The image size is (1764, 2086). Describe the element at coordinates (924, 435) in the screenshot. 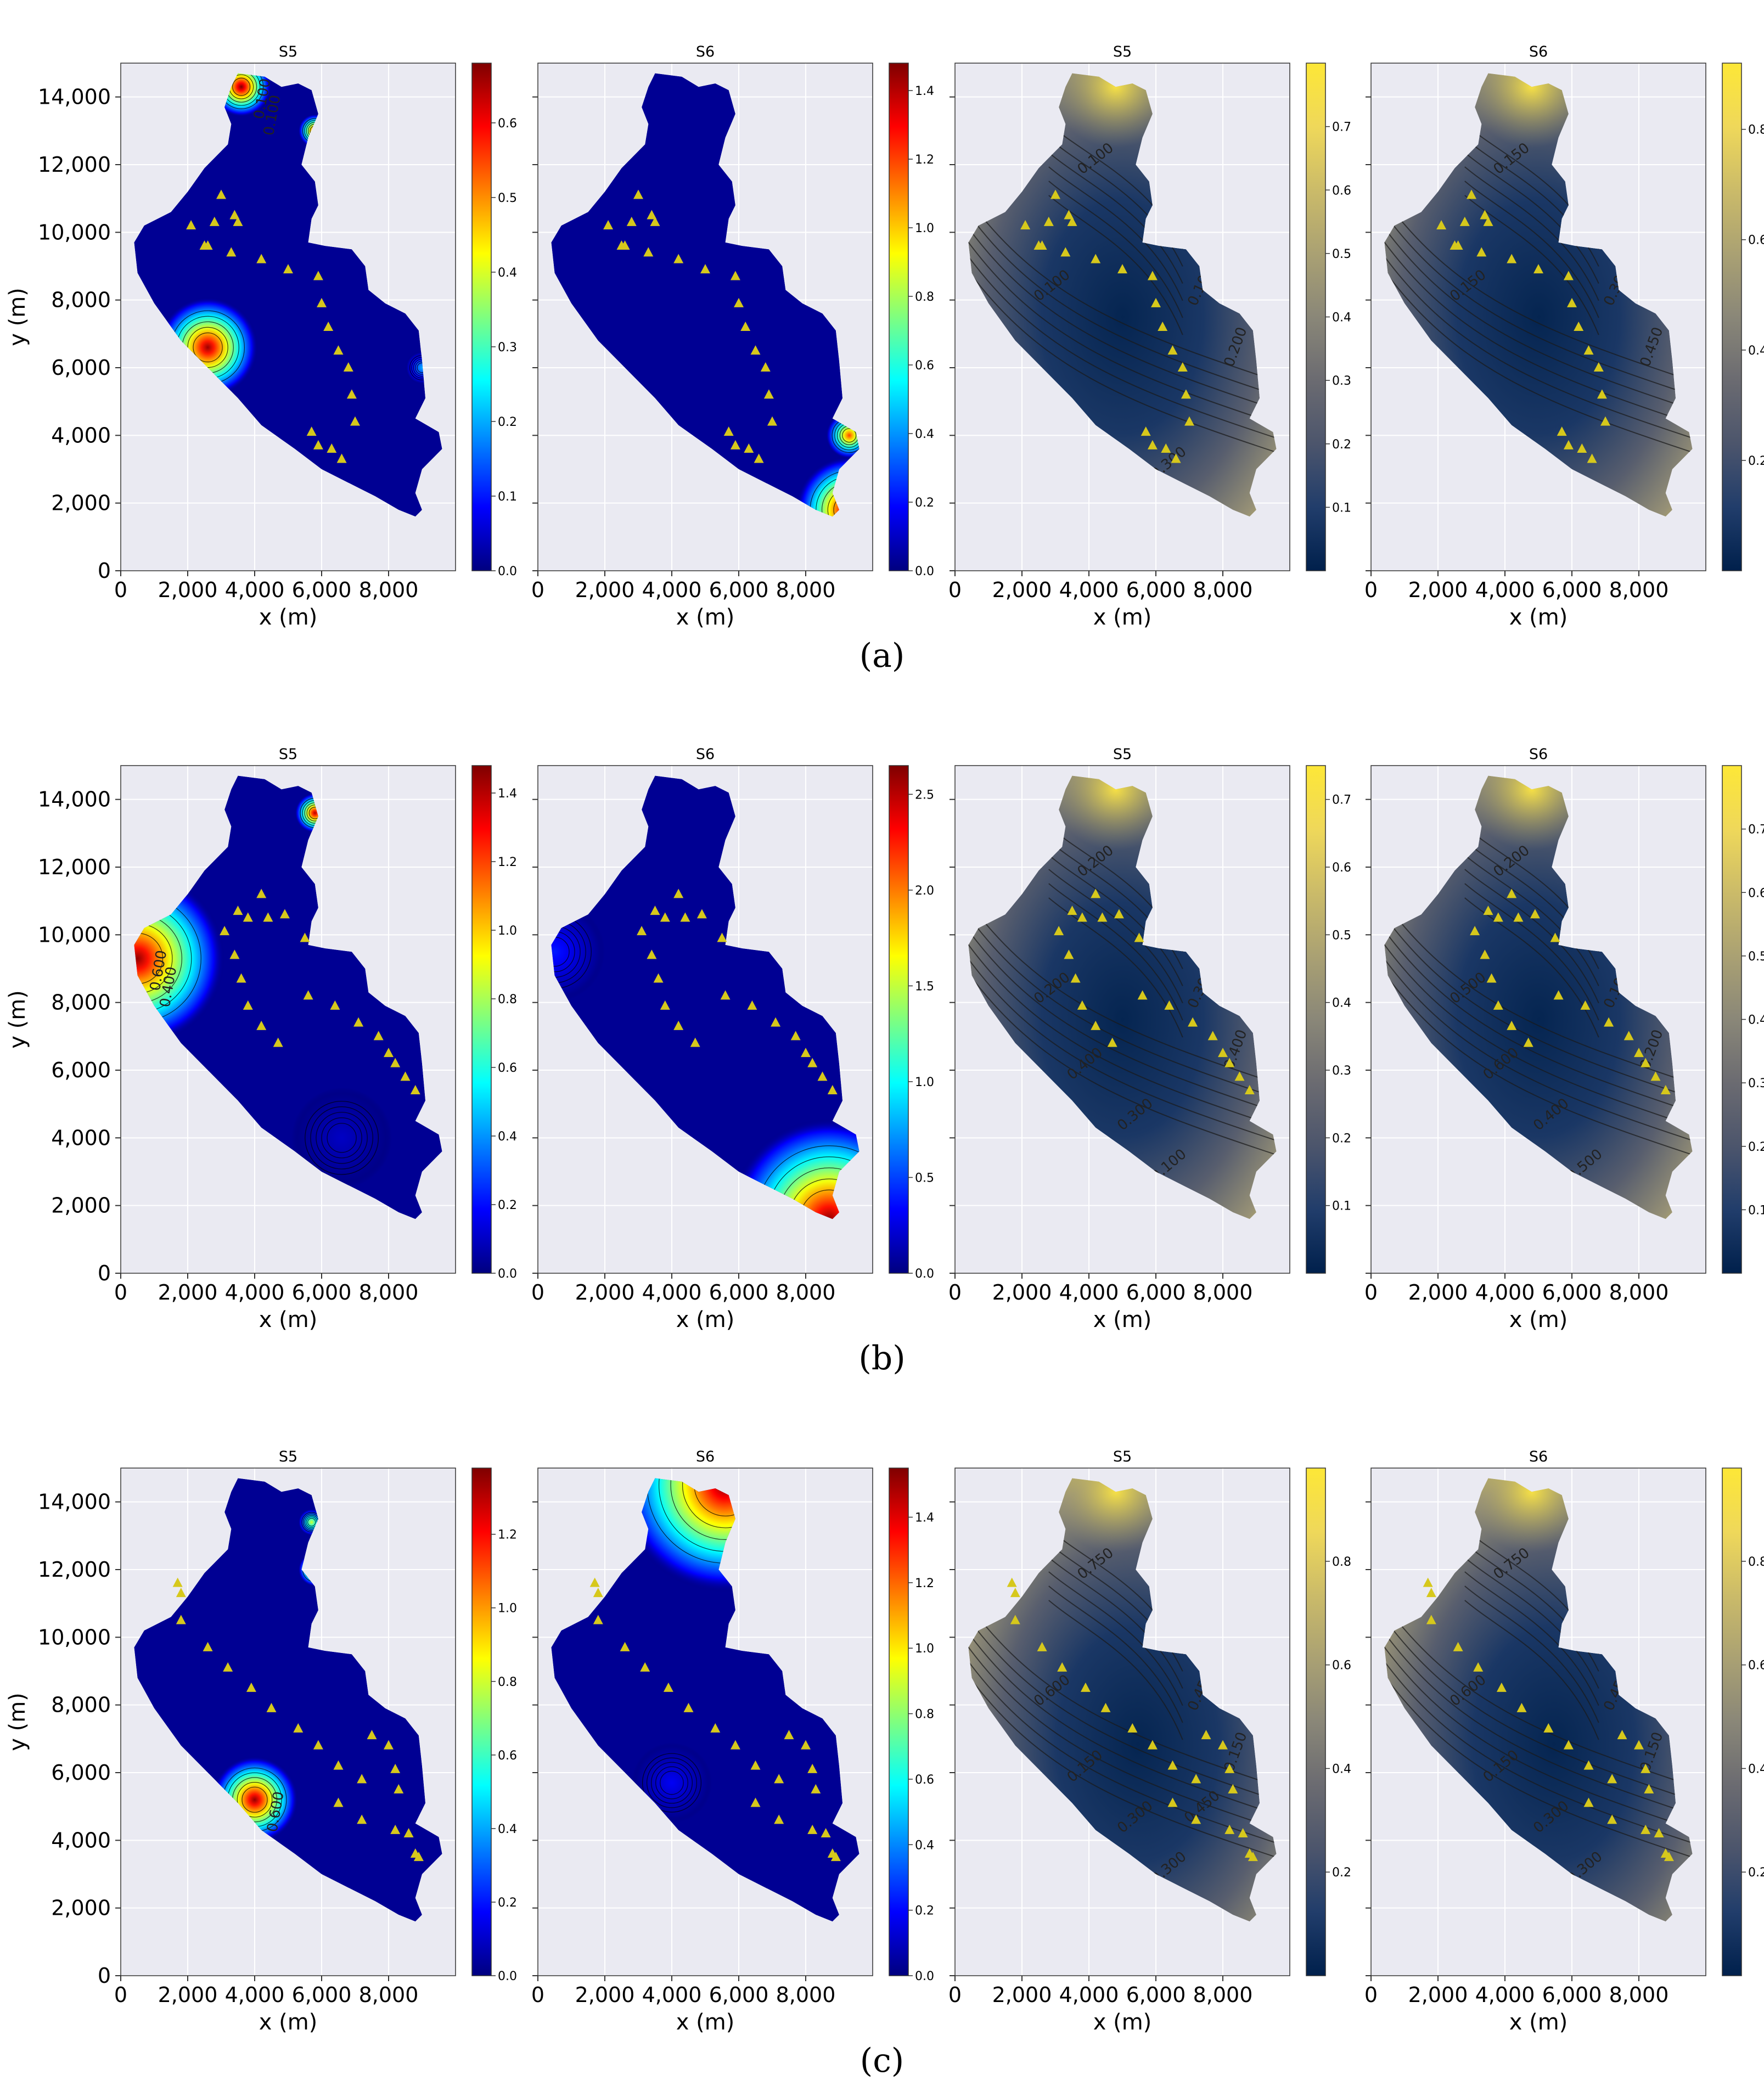

I see `colorbar-tick-label: 0.4` at that location.